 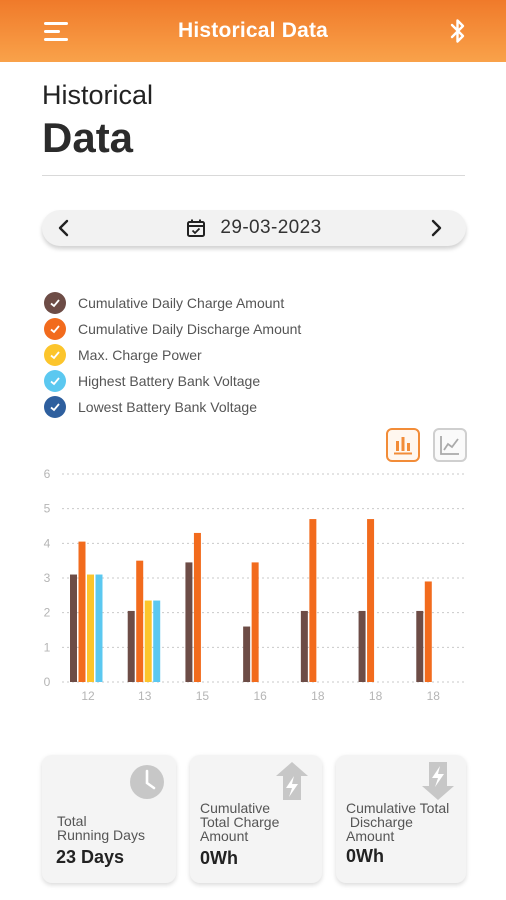 What do you see at coordinates (140, 355) in the screenshot?
I see `legend-label: Max. Charge Power` at bounding box center [140, 355].